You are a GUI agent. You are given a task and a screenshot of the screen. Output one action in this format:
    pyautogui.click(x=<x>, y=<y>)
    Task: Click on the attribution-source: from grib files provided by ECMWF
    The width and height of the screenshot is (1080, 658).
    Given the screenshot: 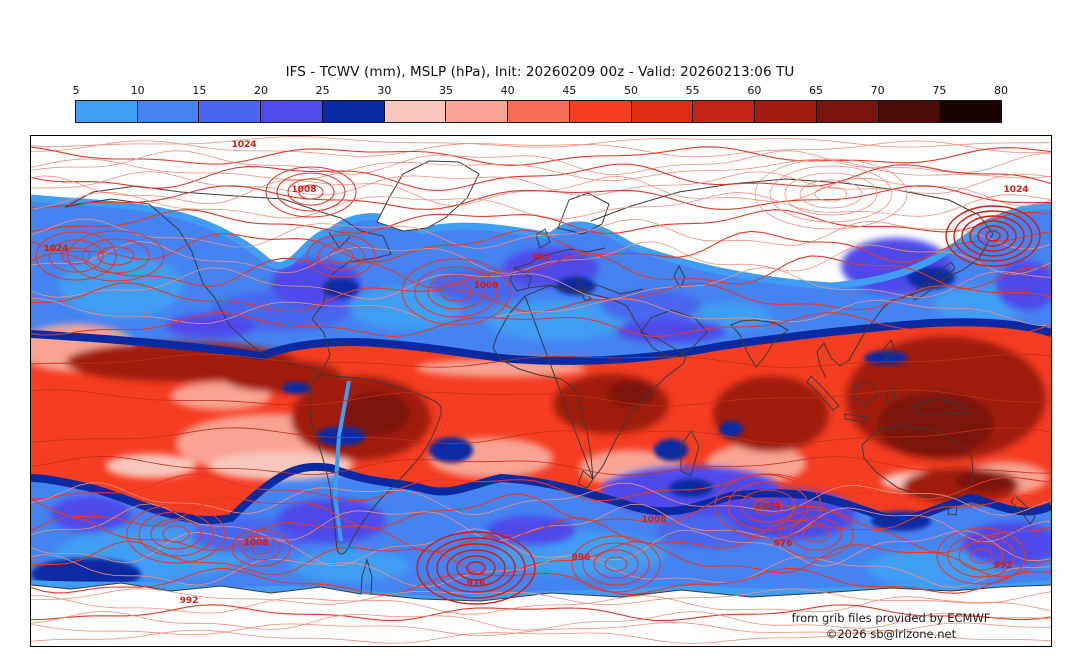 What is the action you would take?
    pyautogui.click(x=891, y=618)
    